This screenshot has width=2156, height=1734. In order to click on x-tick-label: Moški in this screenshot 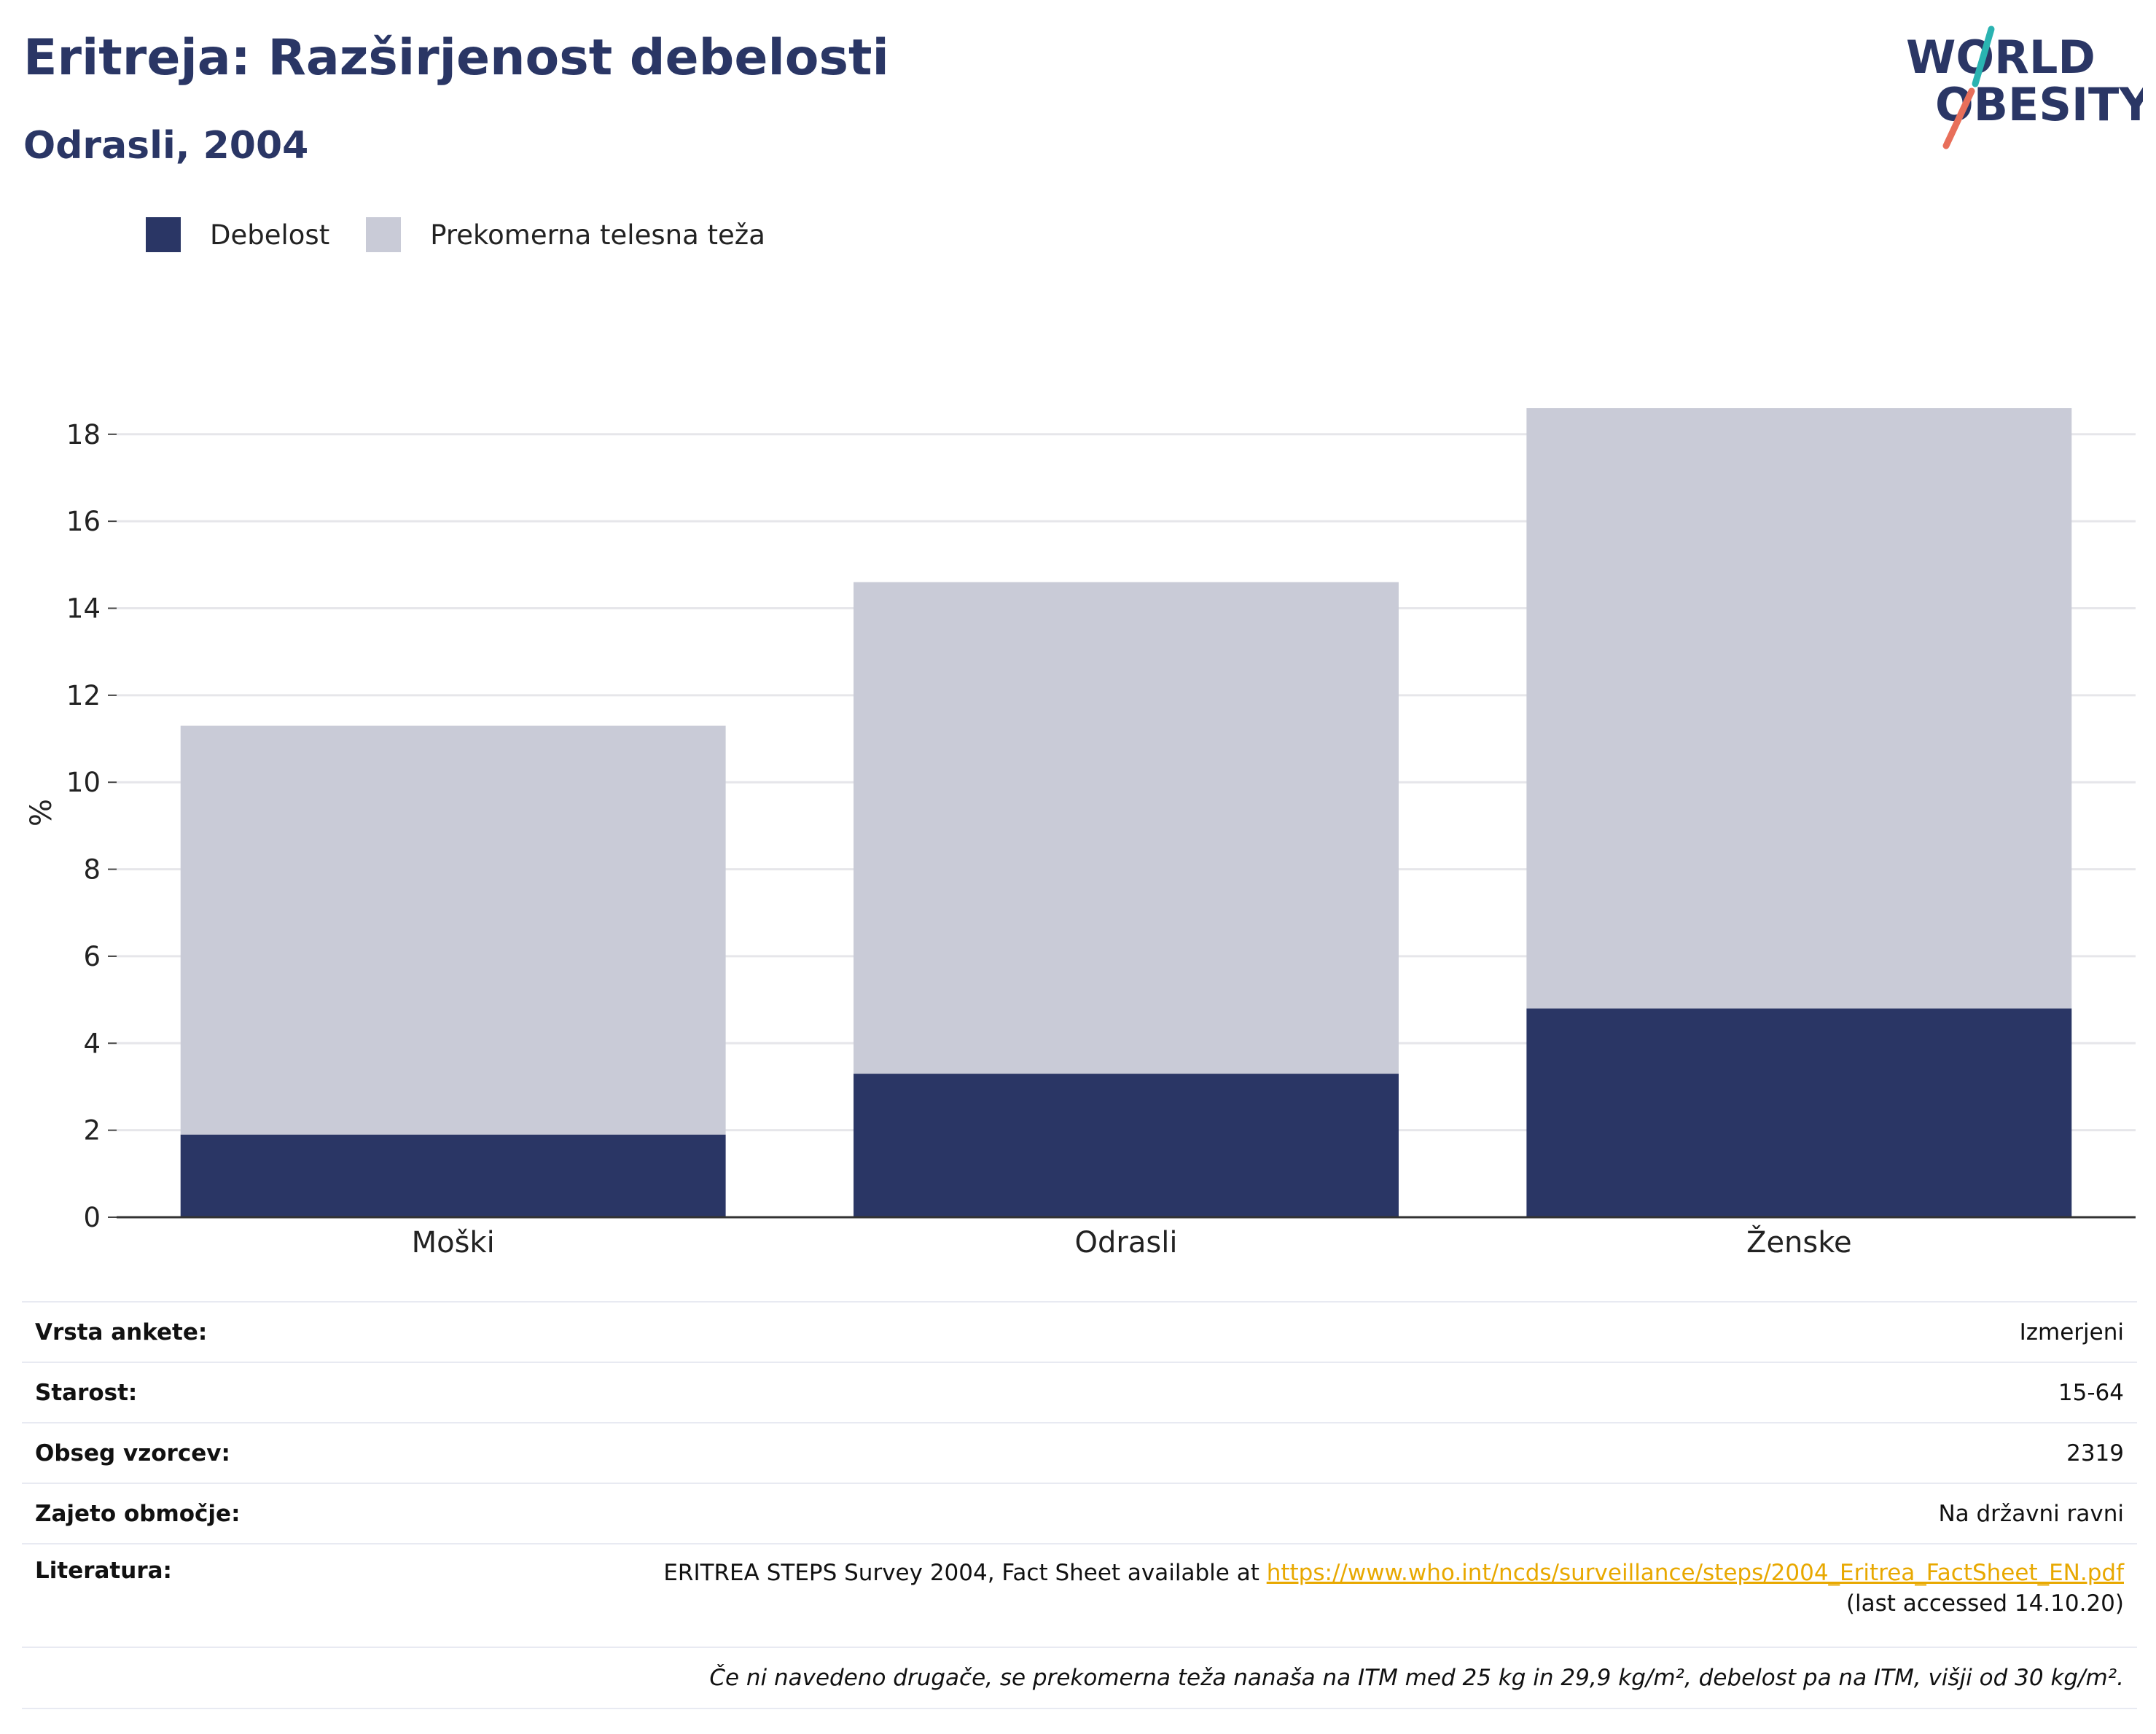, I will do `click(453, 1243)`.